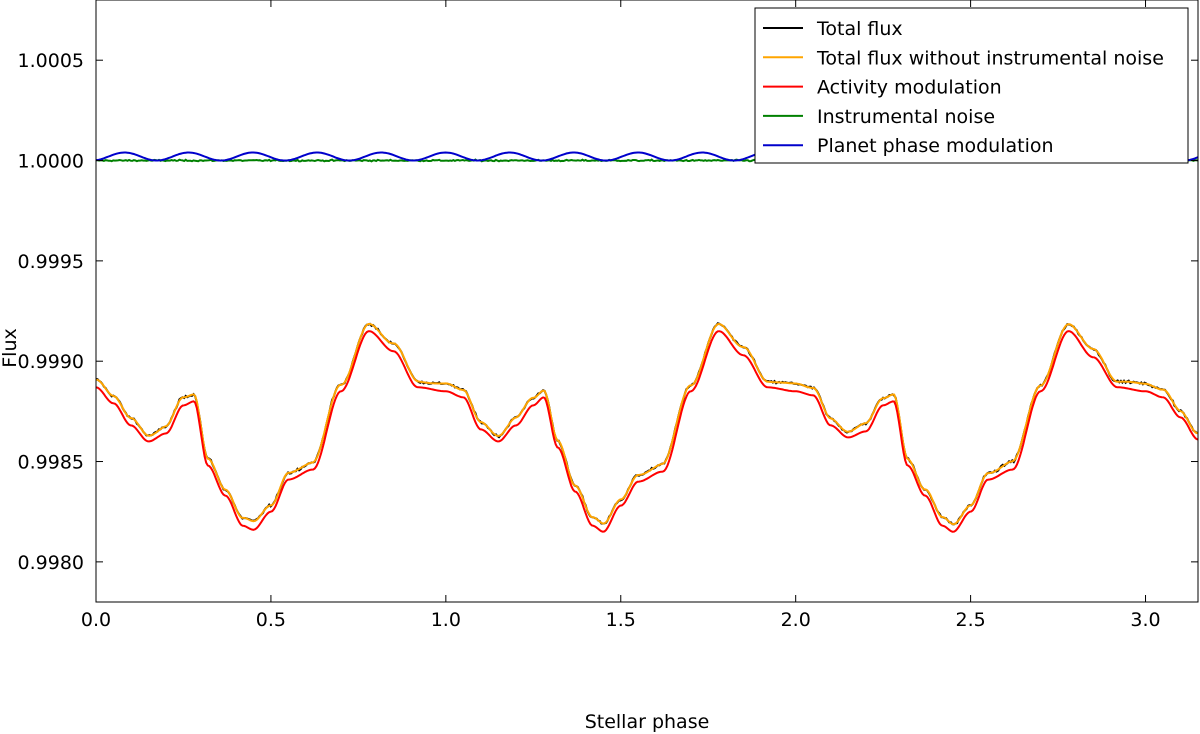 The width and height of the screenshot is (1200, 734). Describe the element at coordinates (10, 348) in the screenshot. I see `y-axis-label: Flux` at that location.